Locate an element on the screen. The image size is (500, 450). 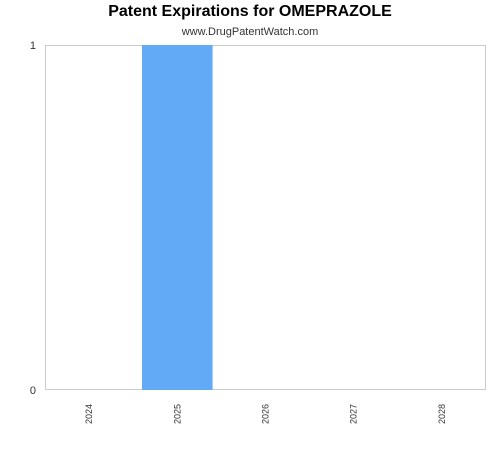
bar-2025 is located at coordinates (177, 217).